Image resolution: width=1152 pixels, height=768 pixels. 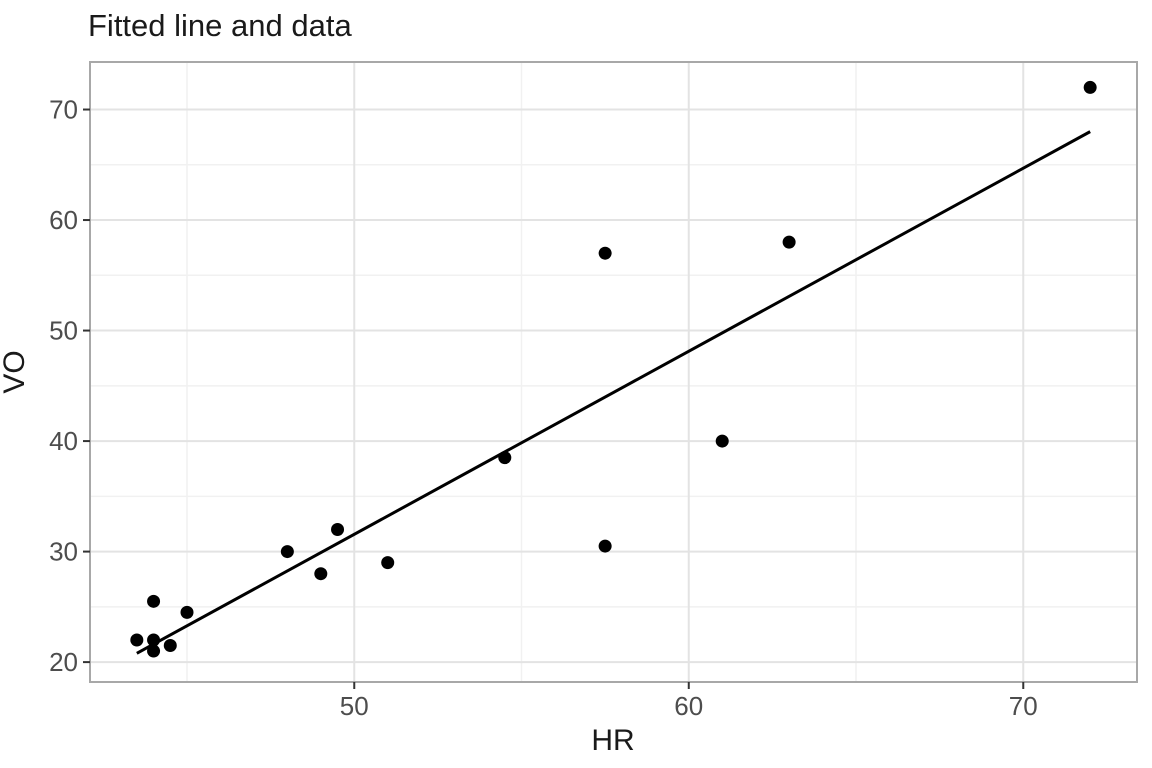 What do you see at coordinates (354, 706) in the screenshot?
I see `x-tick-label: 50` at bounding box center [354, 706].